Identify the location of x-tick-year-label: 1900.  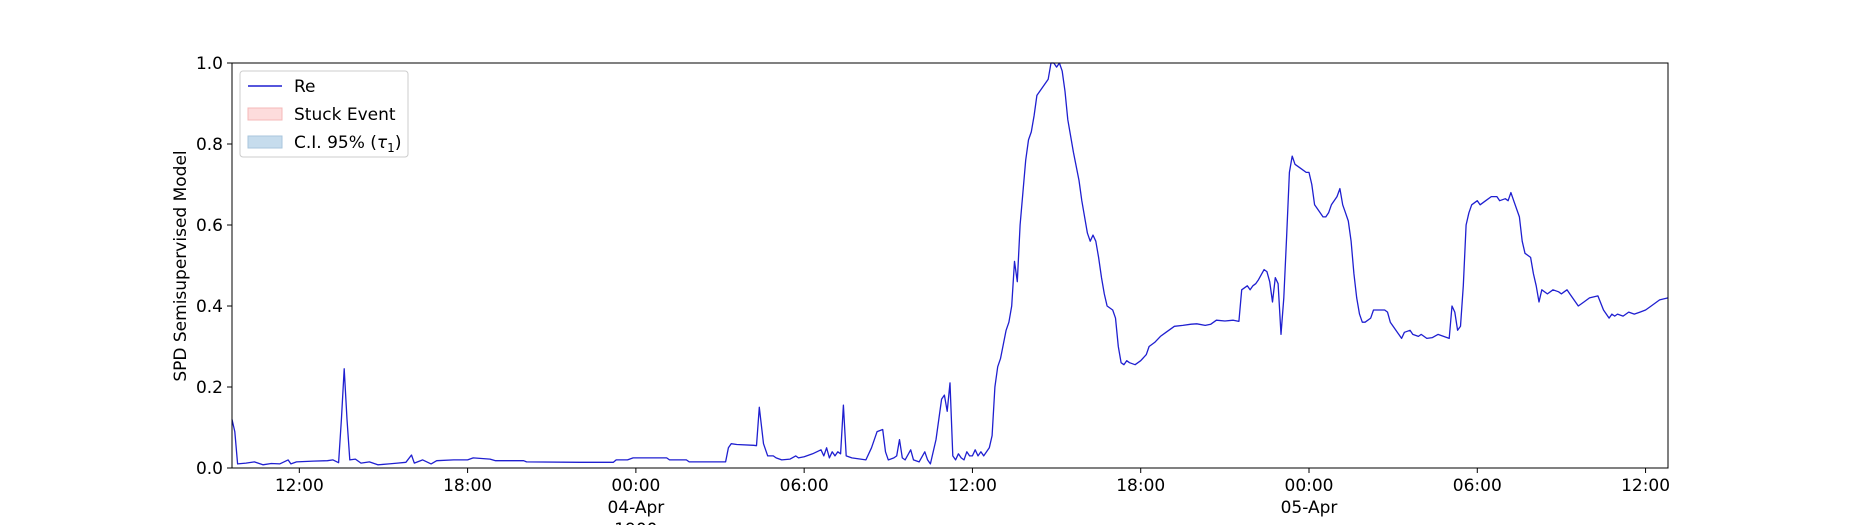
(635, 522).